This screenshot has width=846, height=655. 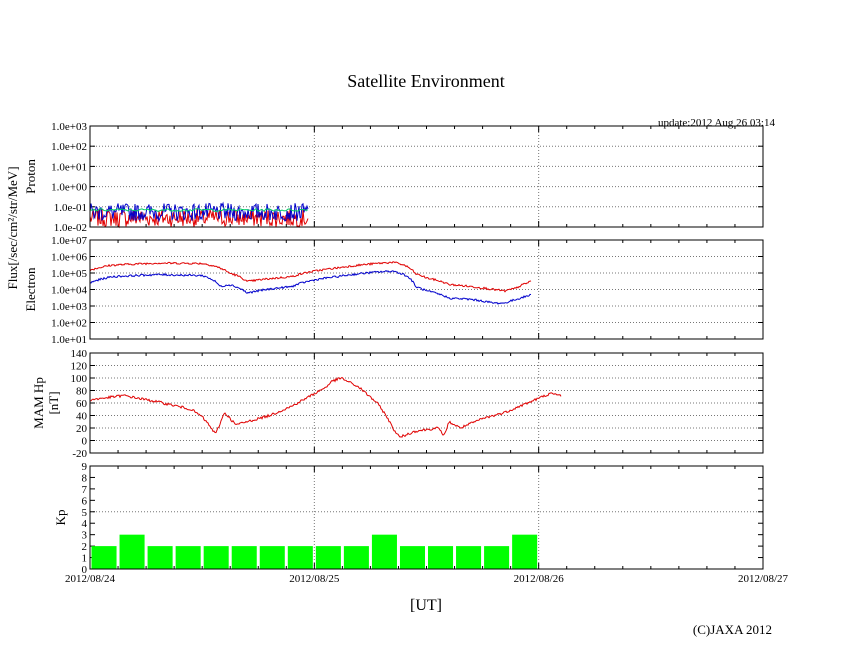 I want to click on y-tick-label: 100, so click(x=79, y=379).